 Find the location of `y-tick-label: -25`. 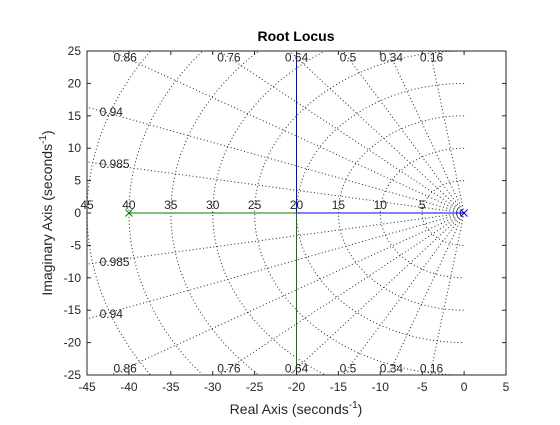

y-tick-label: -25 is located at coordinates (73, 375).